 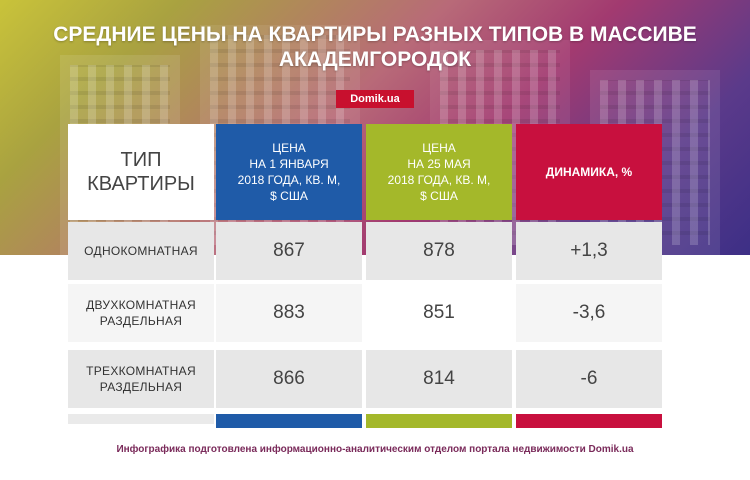 I want to click on row-type-line: ОДНОКОМНАТНАЯ, so click(x=141, y=251).